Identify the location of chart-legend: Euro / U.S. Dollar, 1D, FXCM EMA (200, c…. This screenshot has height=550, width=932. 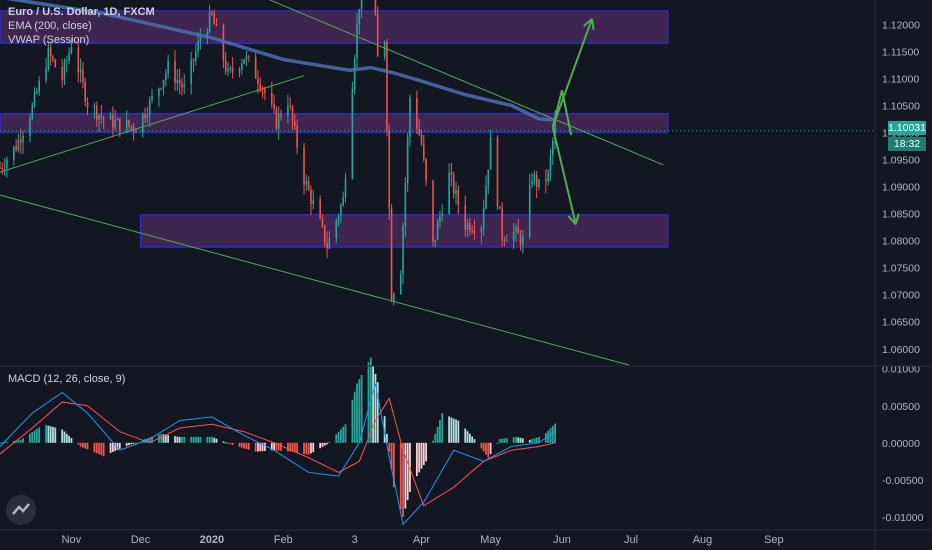
(81, 26).